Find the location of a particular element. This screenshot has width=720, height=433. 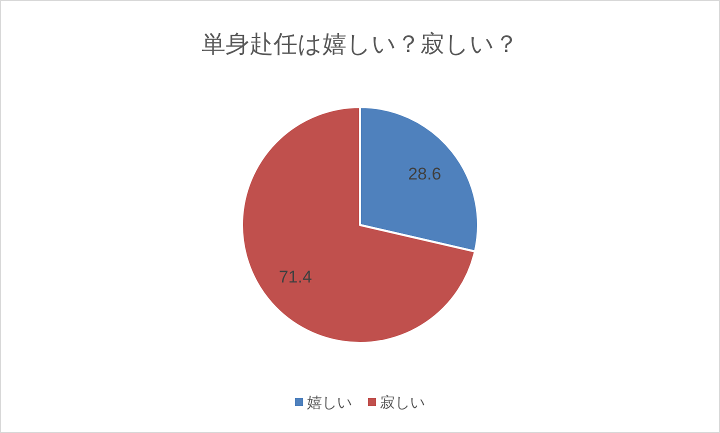

title: 単身赴任は嬉しい？寂しい？ is located at coordinates (360, 44).